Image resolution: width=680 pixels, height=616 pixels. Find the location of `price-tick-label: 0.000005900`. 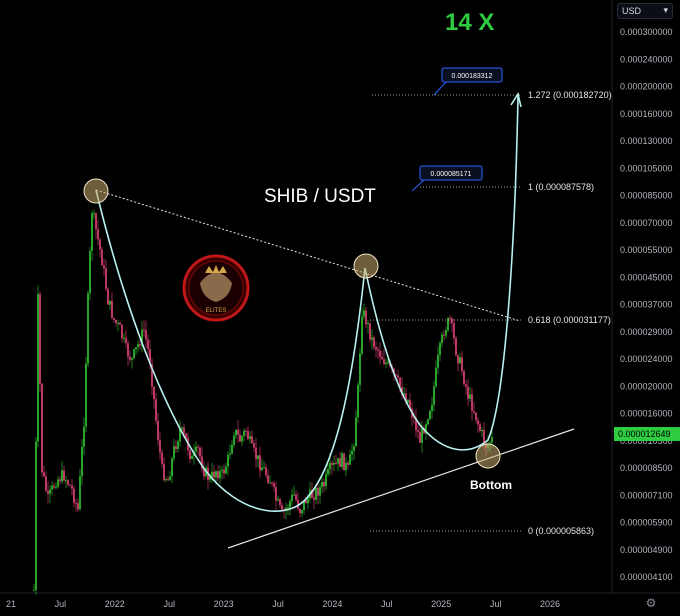

price-tick-label: 0.000005900 is located at coordinates (646, 523).